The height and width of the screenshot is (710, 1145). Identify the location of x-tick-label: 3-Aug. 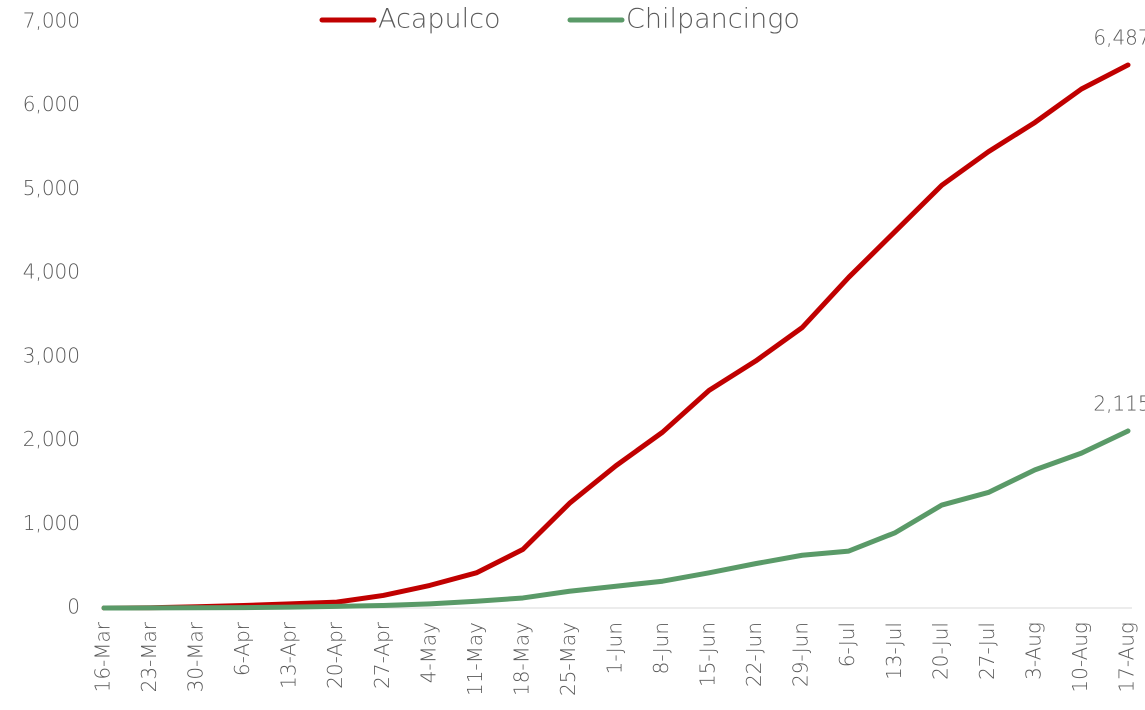
(1033, 651).